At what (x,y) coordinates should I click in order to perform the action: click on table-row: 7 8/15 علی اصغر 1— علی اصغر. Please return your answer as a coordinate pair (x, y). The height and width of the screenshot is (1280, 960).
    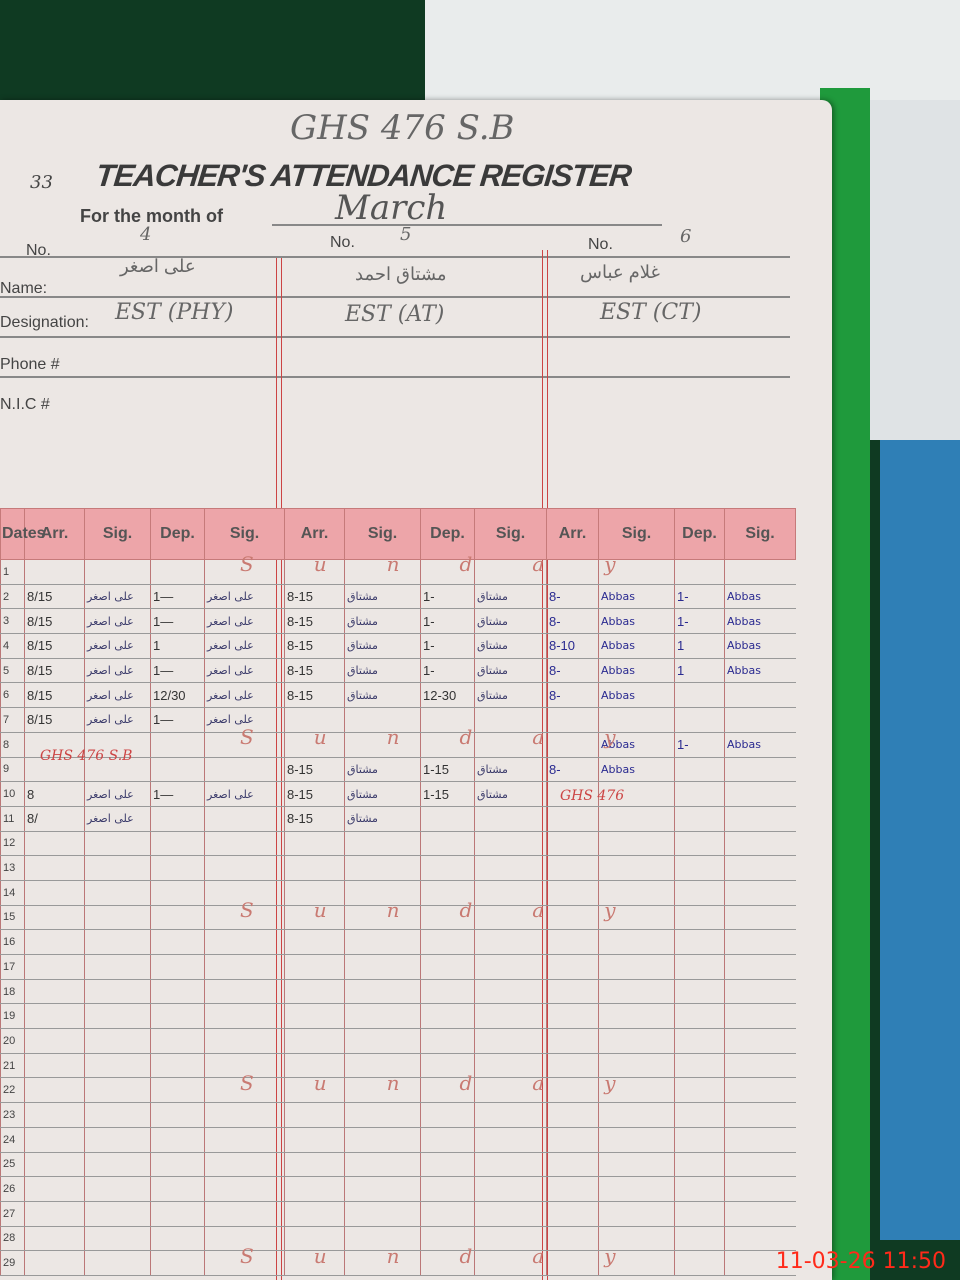
    Looking at the image, I should click on (398, 720).